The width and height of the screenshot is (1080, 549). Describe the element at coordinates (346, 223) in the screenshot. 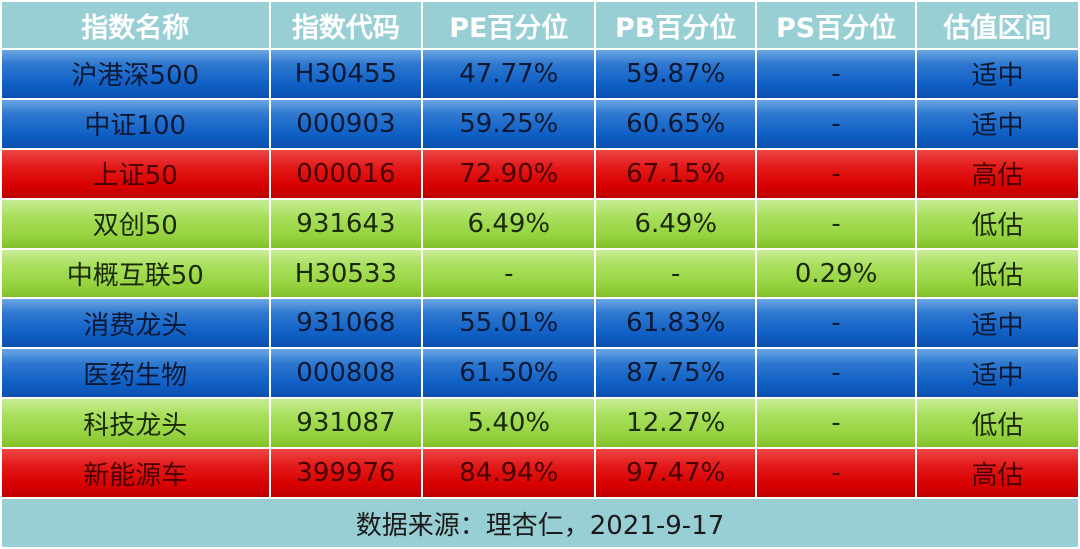

I see `cell-index-code: 931643` at that location.